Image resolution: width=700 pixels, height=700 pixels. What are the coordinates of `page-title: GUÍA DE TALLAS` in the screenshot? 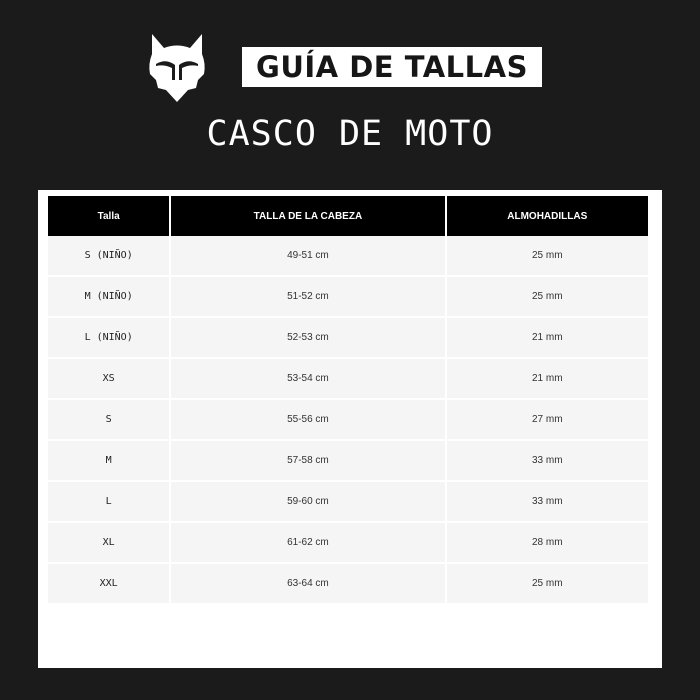 It's located at (392, 67).